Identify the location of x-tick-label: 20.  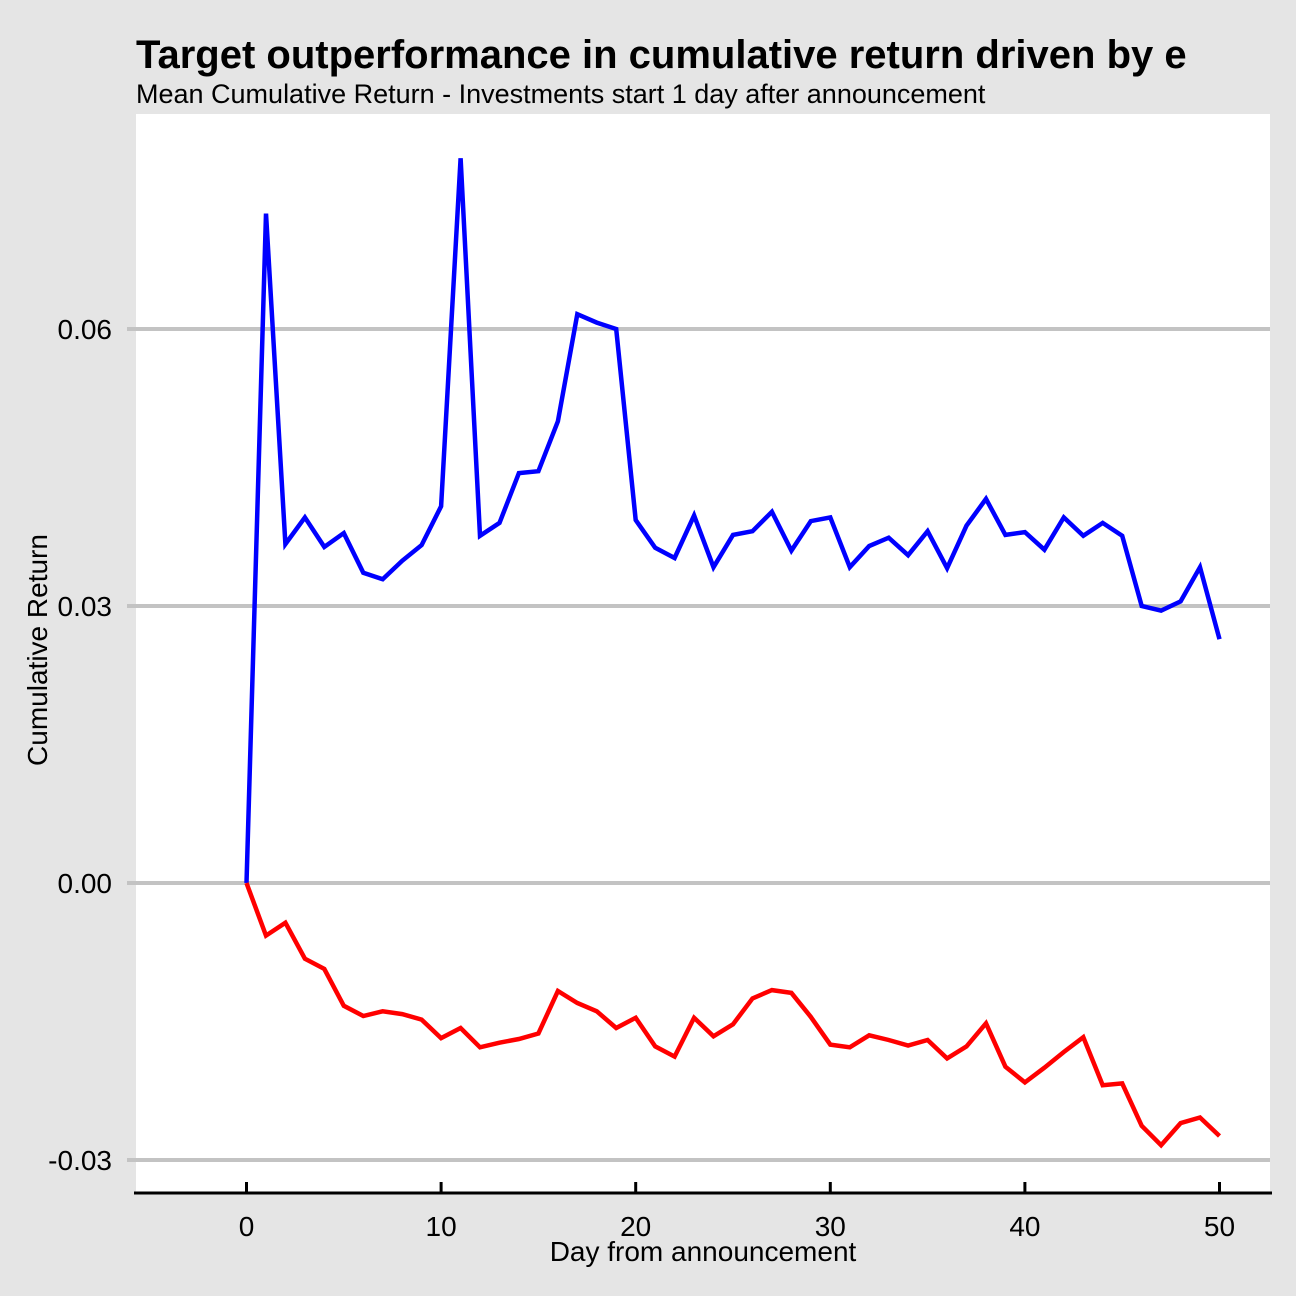
(635, 1226).